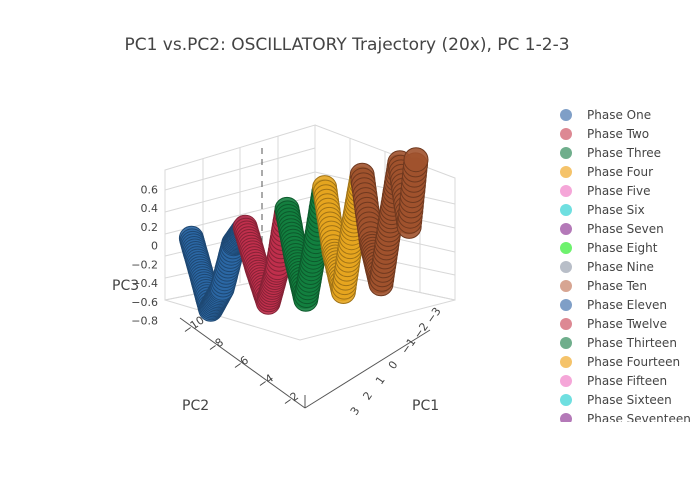 This screenshot has width=700, height=500. Describe the element at coordinates (355, 411) in the screenshot. I see `x-tick-label: 3` at that location.